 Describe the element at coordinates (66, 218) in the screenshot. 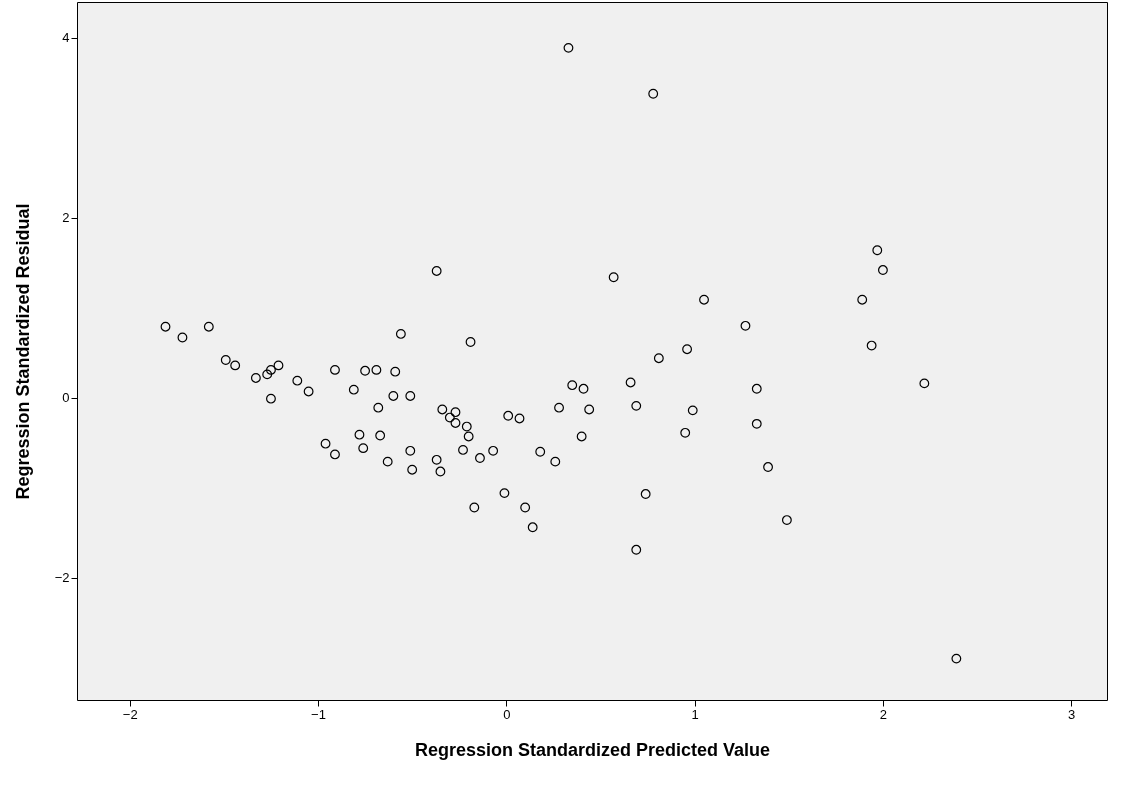

I see `y-tick-label: 2` at that location.